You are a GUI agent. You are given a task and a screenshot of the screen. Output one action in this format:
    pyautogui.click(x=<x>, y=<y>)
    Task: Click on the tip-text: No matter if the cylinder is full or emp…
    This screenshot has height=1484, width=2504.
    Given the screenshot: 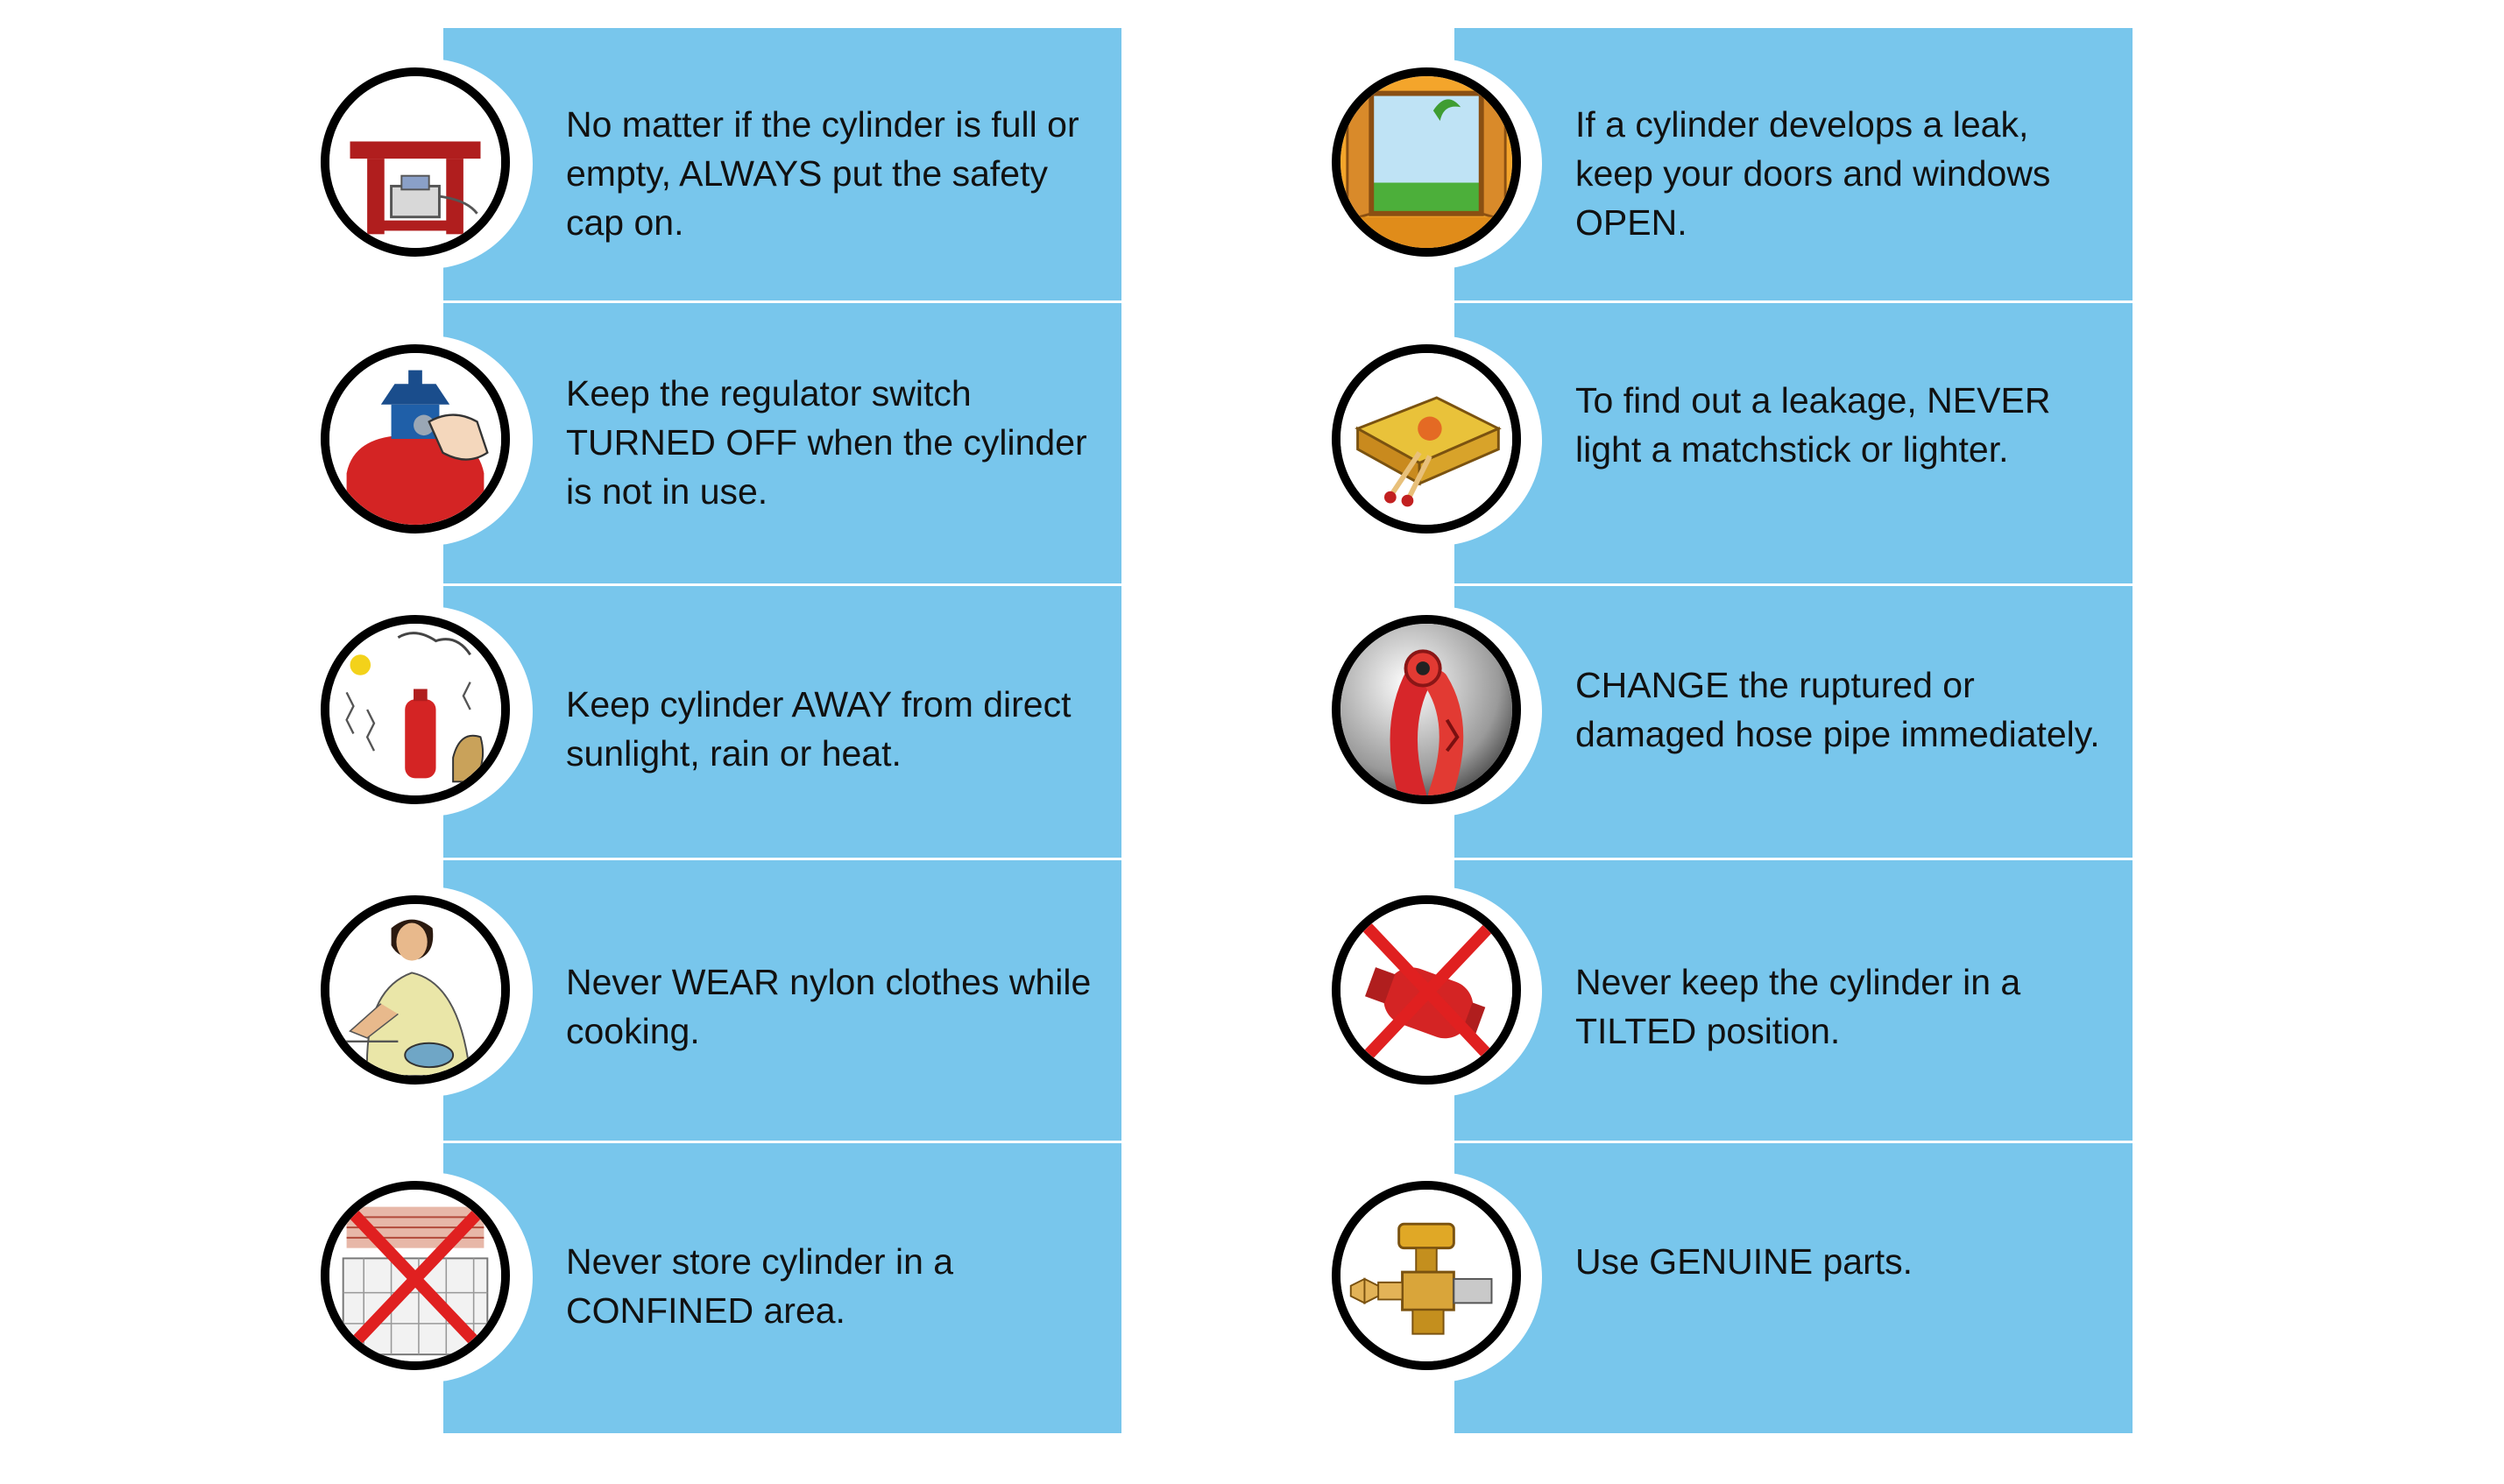 What is the action you would take?
    pyautogui.click(x=822, y=173)
    